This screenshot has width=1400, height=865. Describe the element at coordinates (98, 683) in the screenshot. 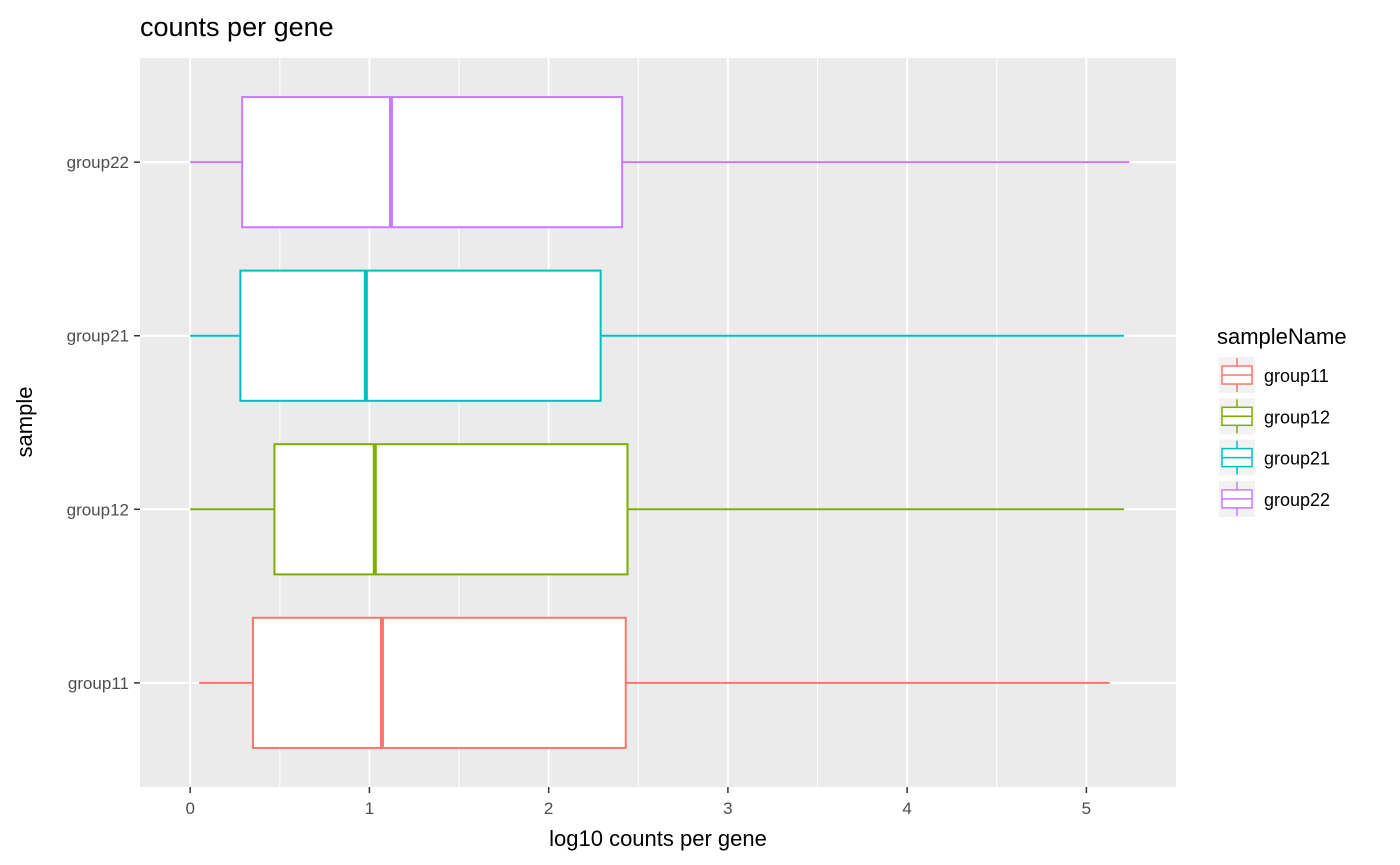

I see `y-tick-label: group11` at that location.